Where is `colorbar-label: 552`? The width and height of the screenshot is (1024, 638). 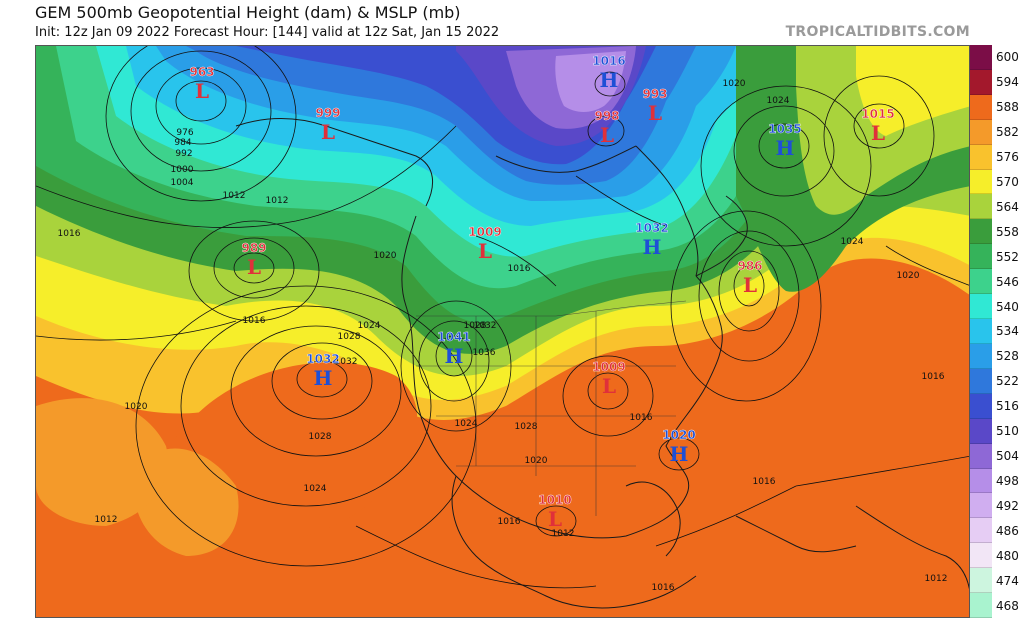
colorbar-label: 552 is located at coordinates (1007, 256).